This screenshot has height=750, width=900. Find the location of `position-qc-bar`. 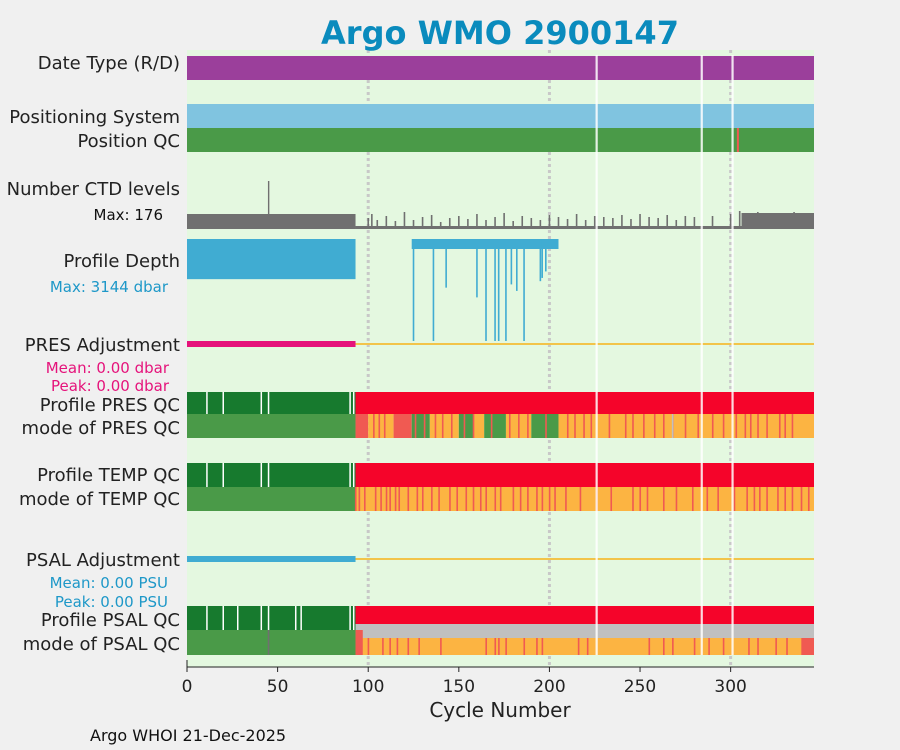

position-qc-bar is located at coordinates (500, 140).